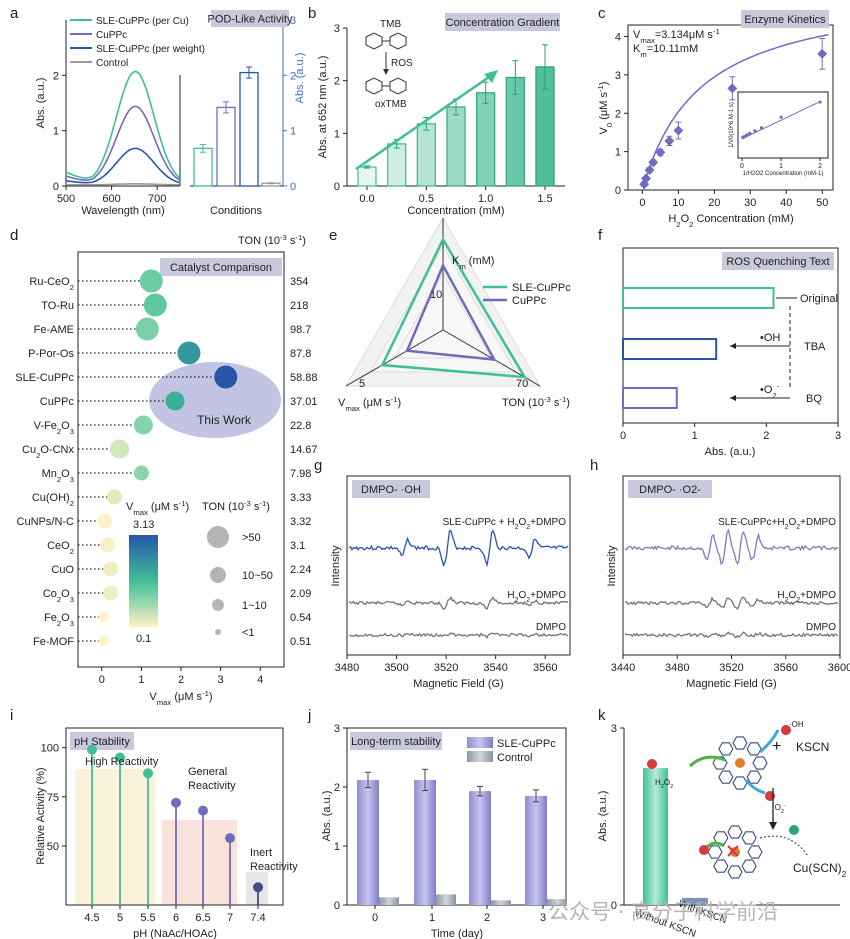 Image resolution: width=850 pixels, height=939 pixels. Describe the element at coordinates (304, 450) in the screenshot. I see `ton-value: 14.67` at that location.